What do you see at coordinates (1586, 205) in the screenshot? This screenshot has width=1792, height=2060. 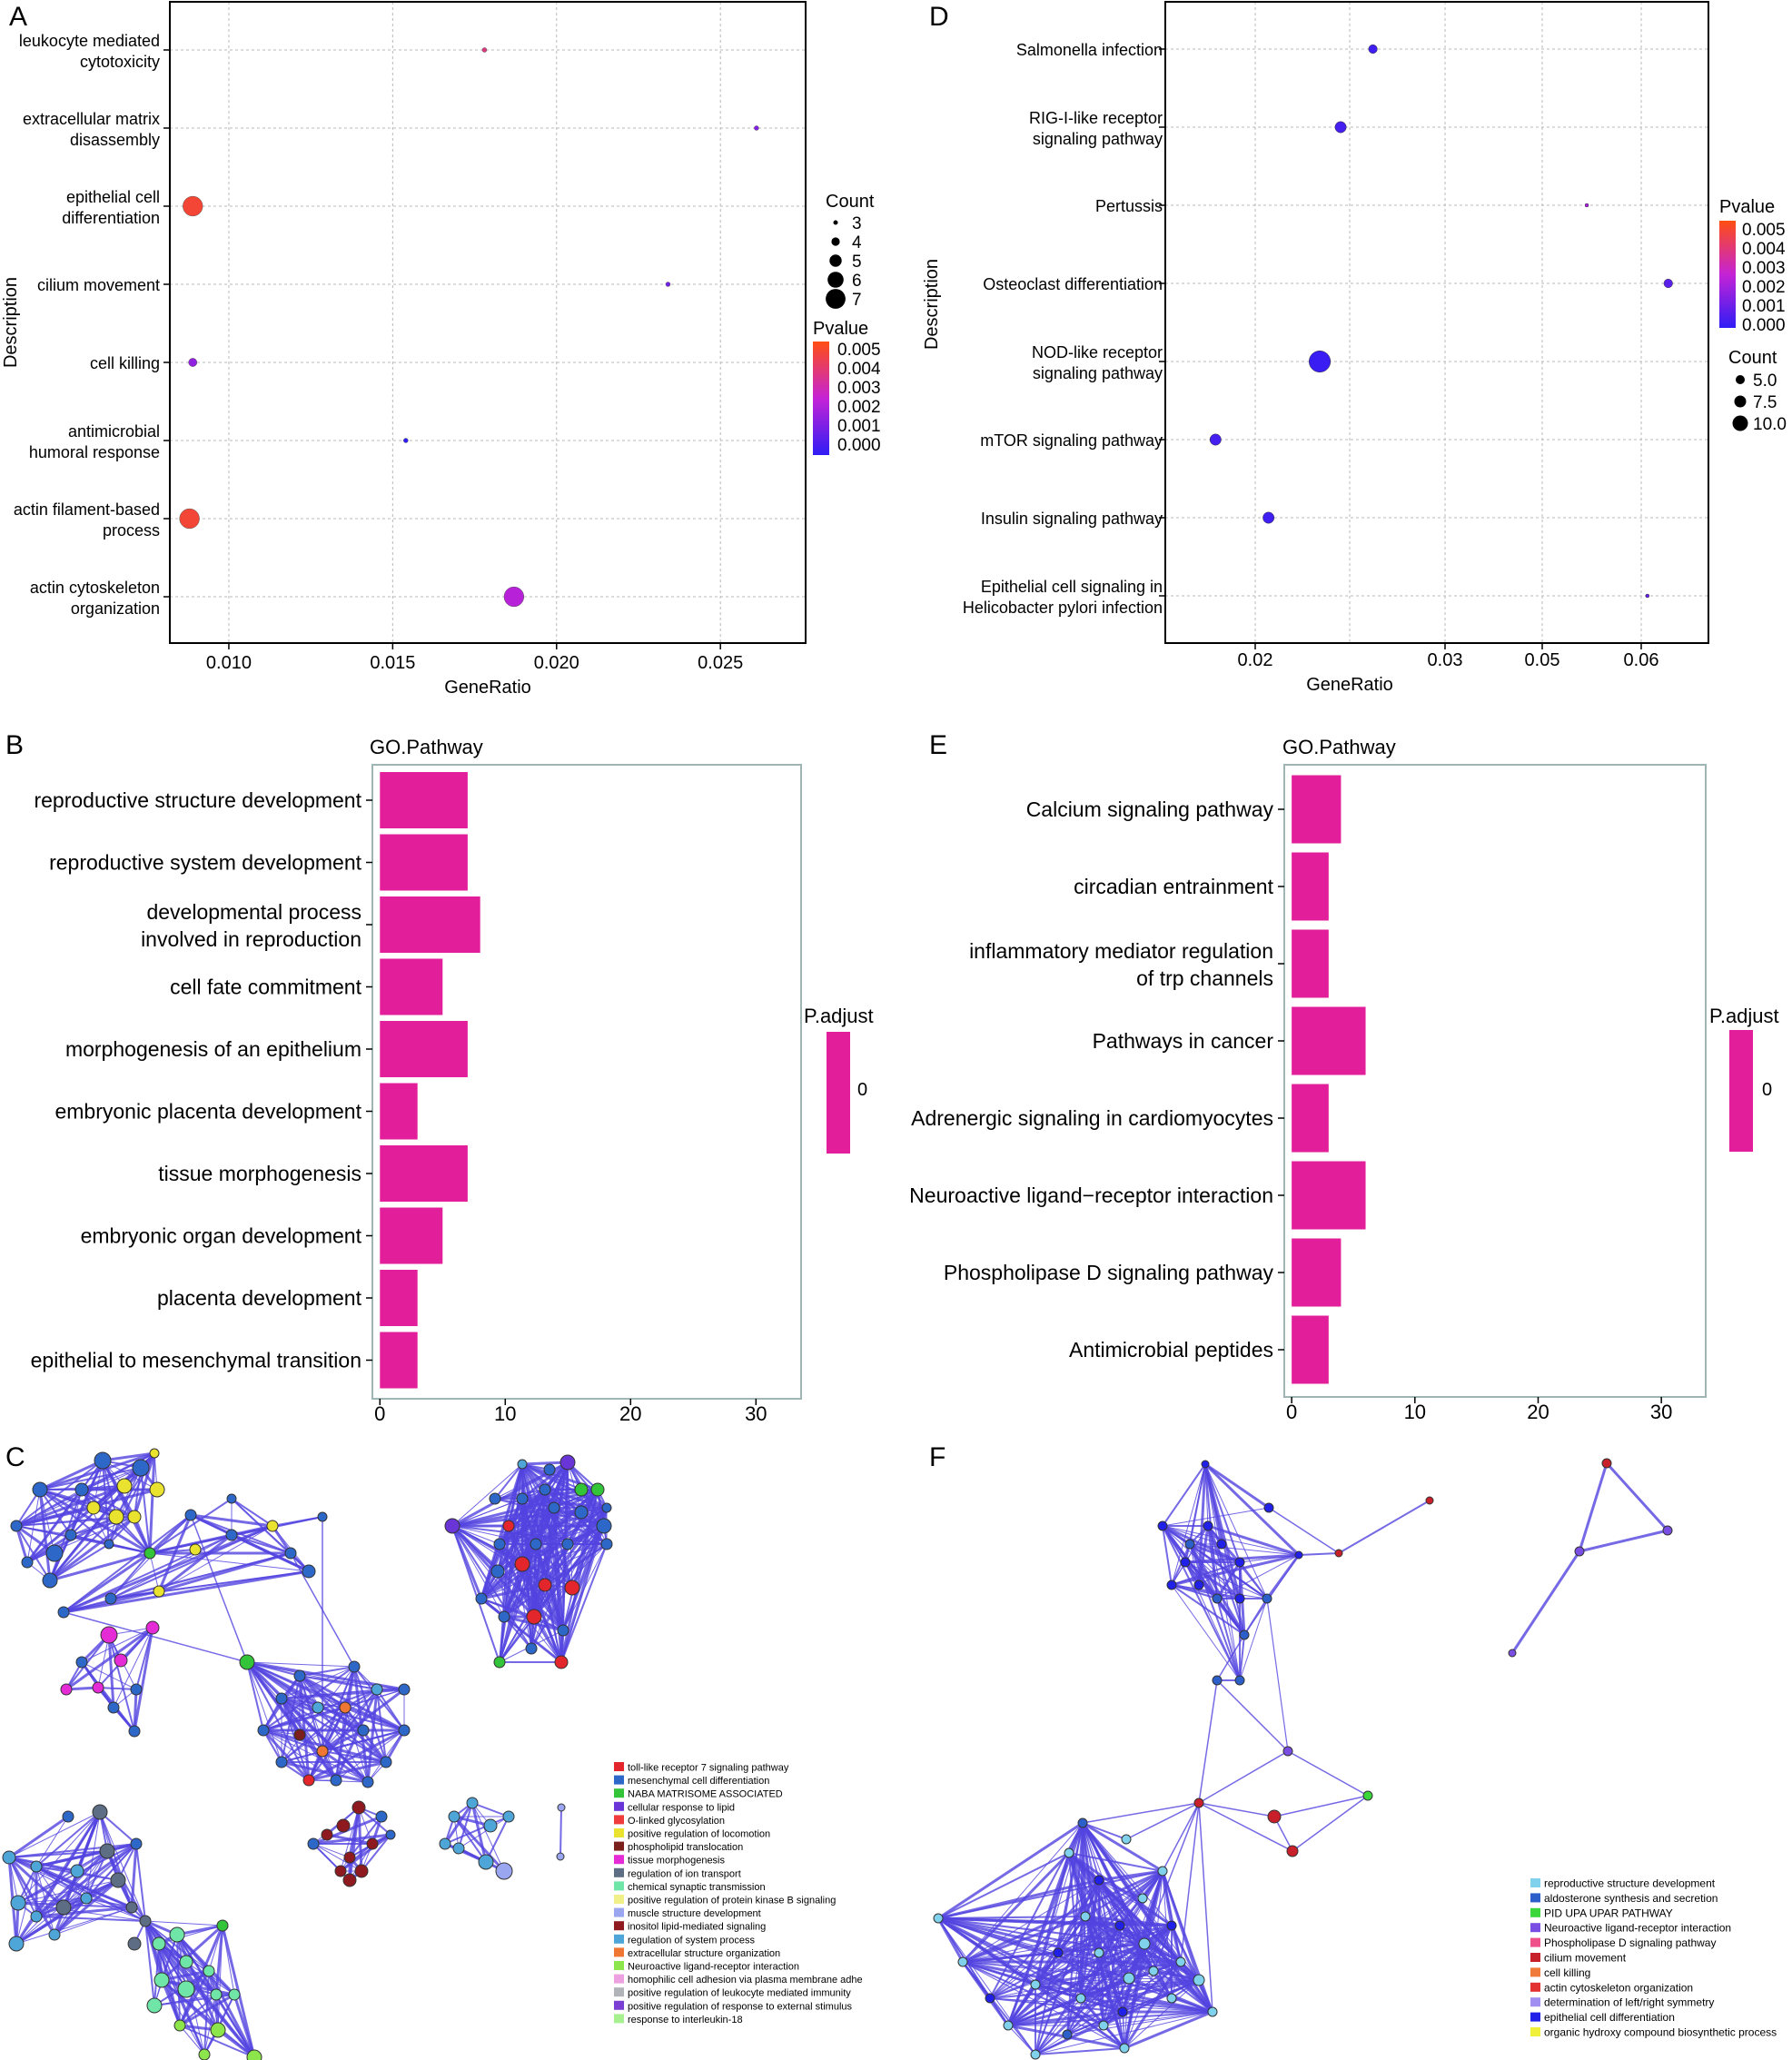 I see `panel-d-point` at bounding box center [1586, 205].